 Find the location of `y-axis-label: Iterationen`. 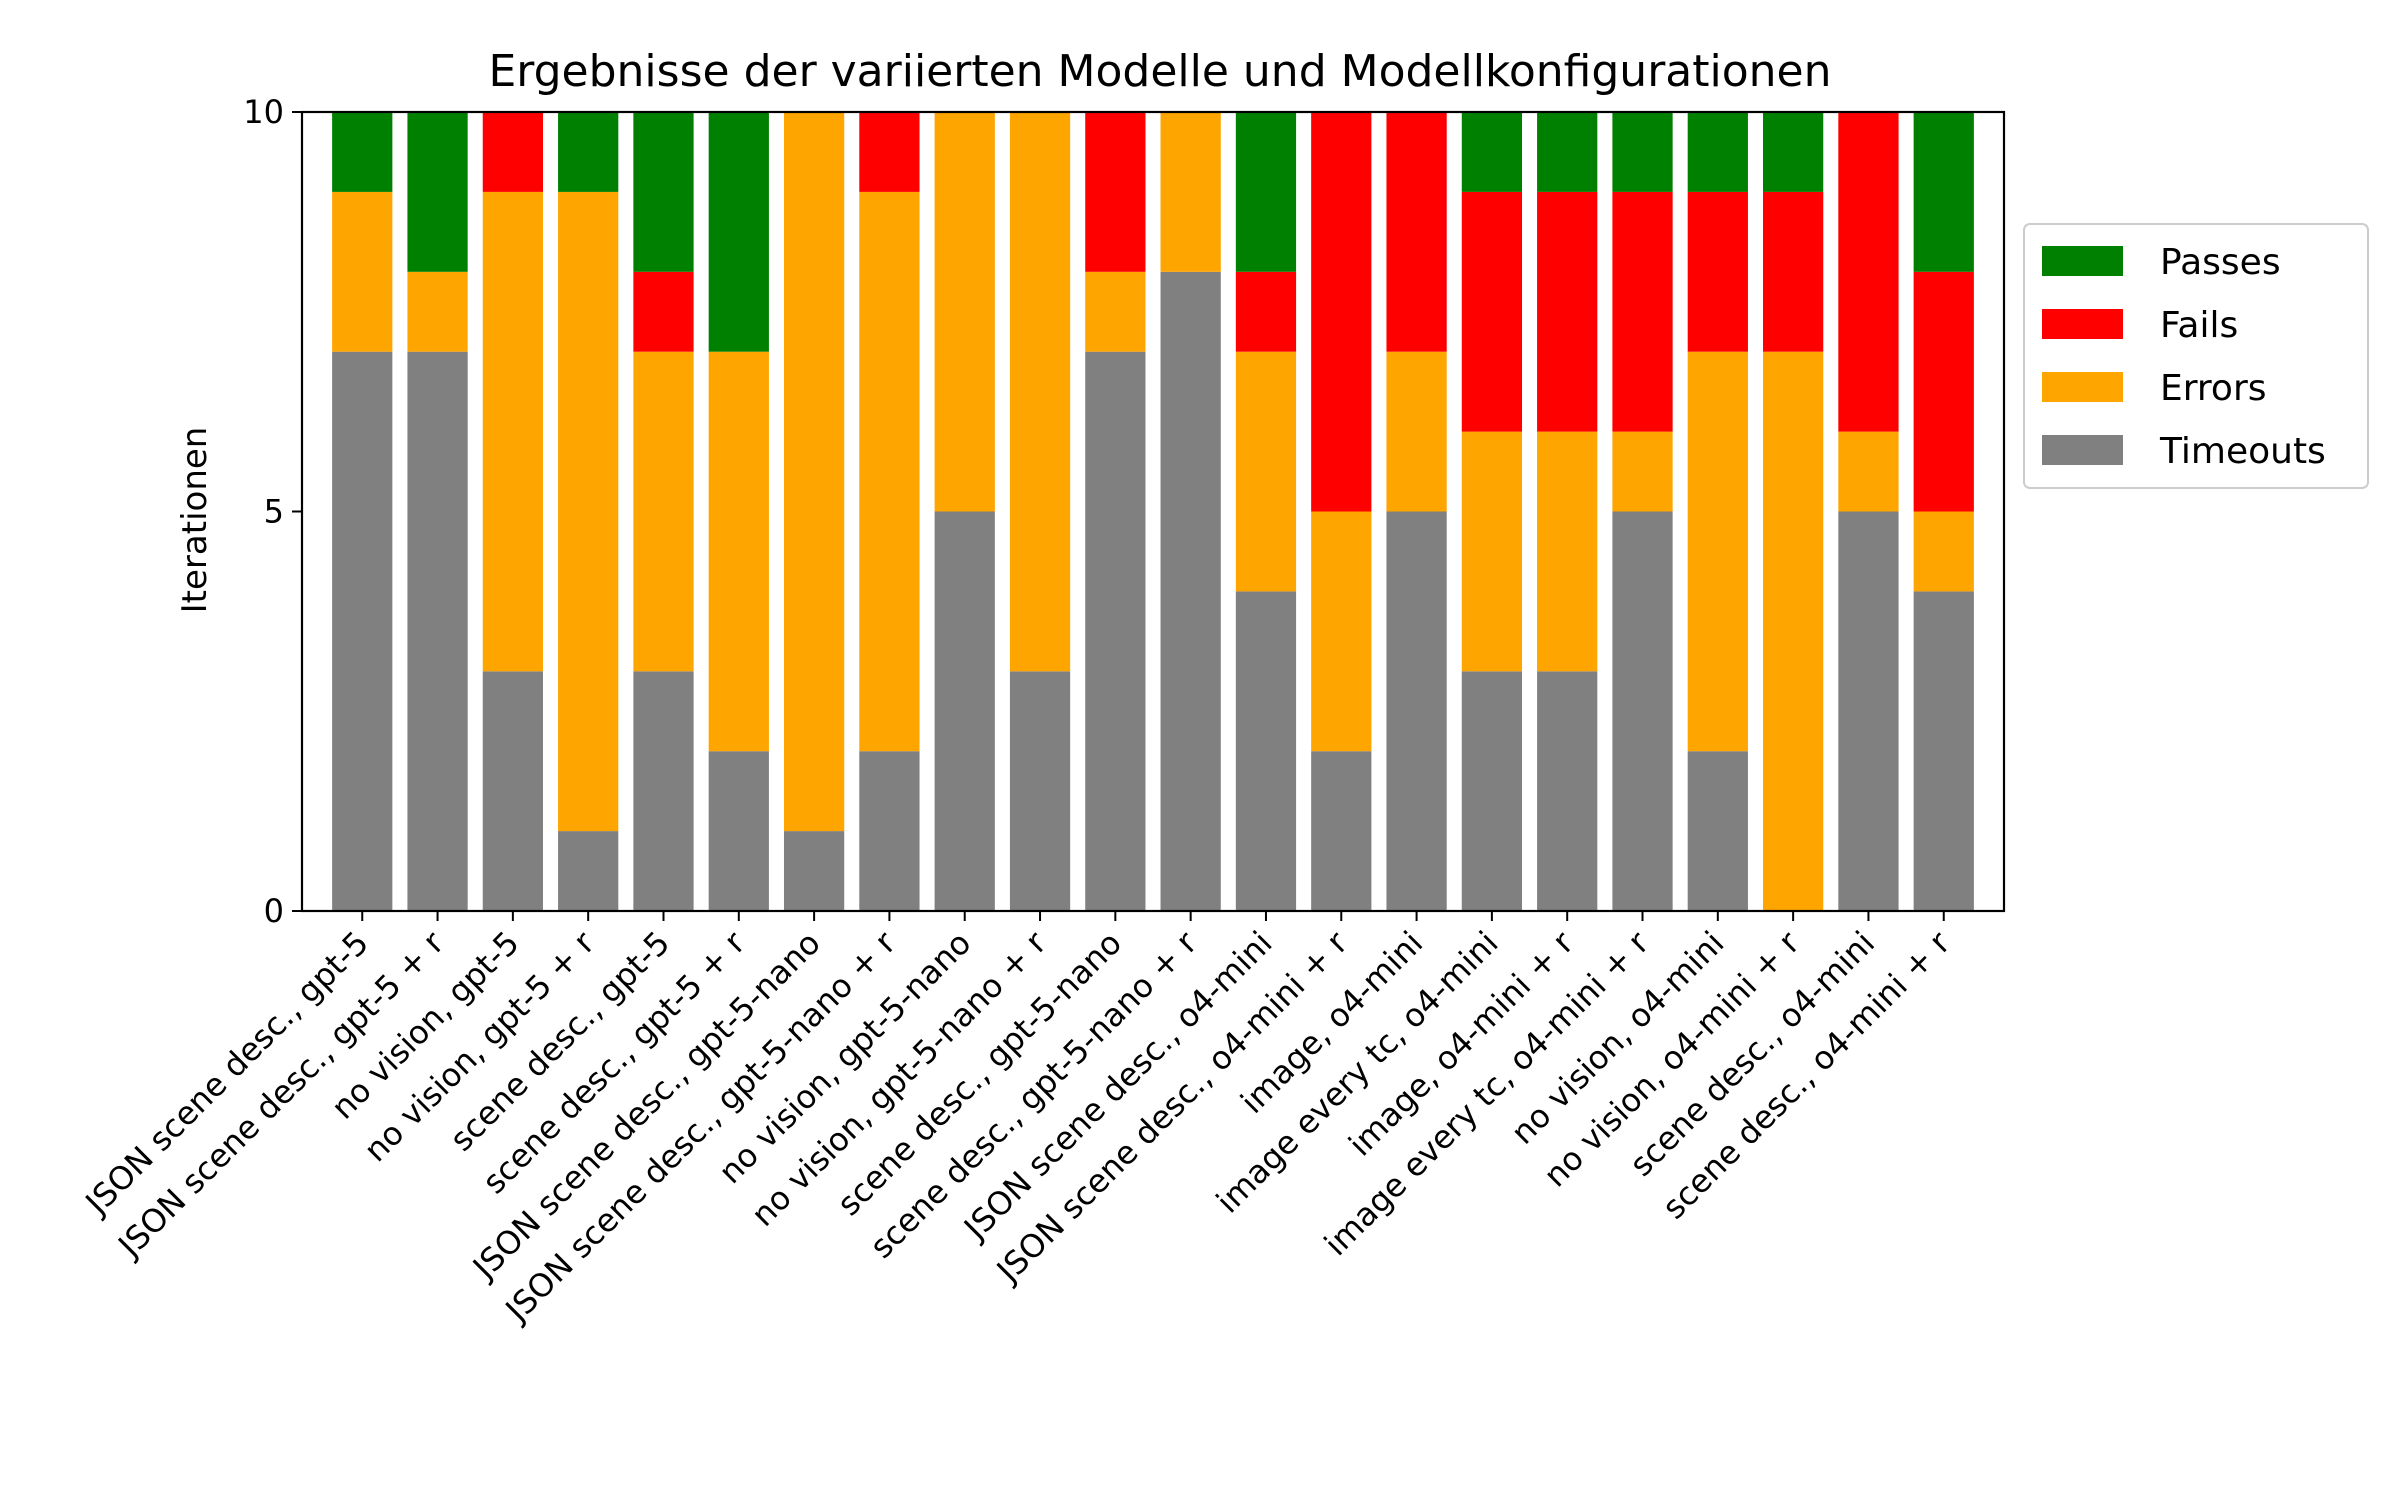

y-axis-label: Iterationen is located at coordinates (195, 520).